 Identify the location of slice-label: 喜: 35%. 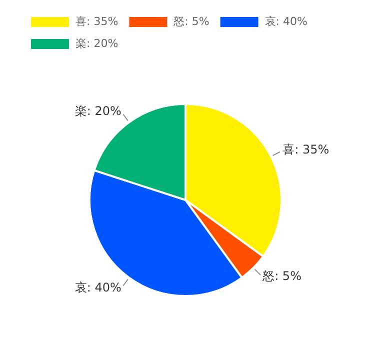
(306, 149).